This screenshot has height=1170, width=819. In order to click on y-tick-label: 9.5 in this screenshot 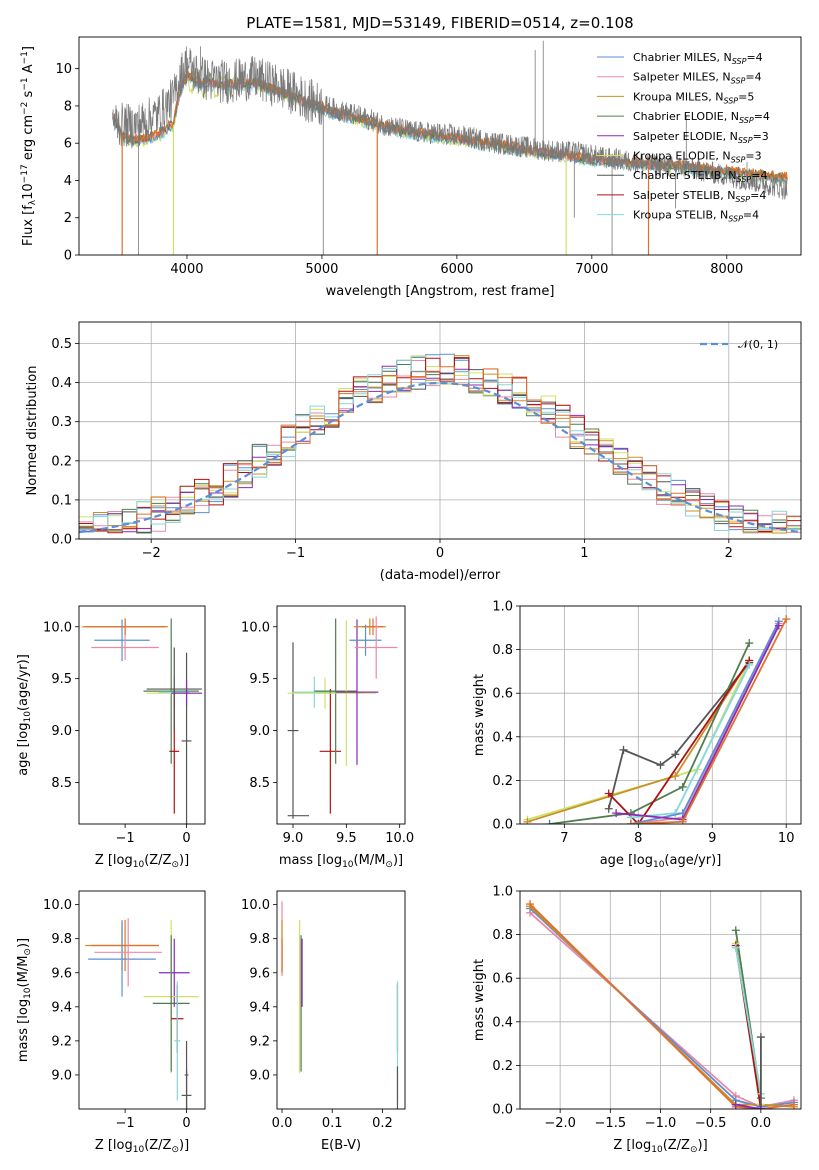, I will do `click(259, 679)`.